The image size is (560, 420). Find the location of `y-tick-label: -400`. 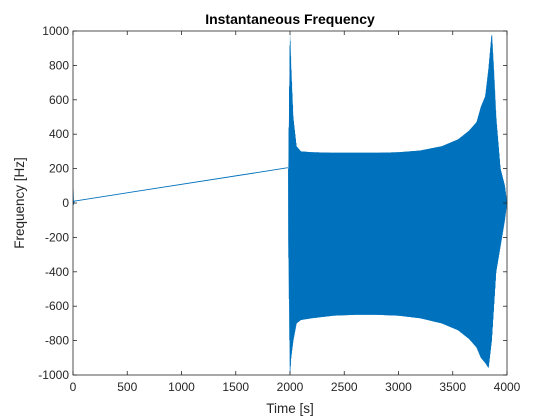

y-tick-label: -400 is located at coordinates (57, 272).